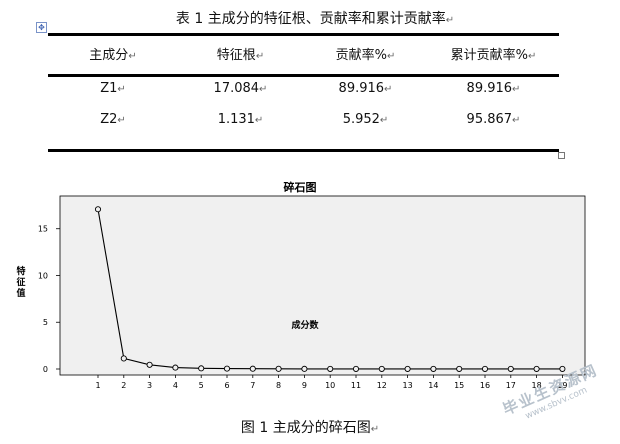 This screenshot has width=620, height=444. I want to click on x-tick-label: 19, so click(562, 385).